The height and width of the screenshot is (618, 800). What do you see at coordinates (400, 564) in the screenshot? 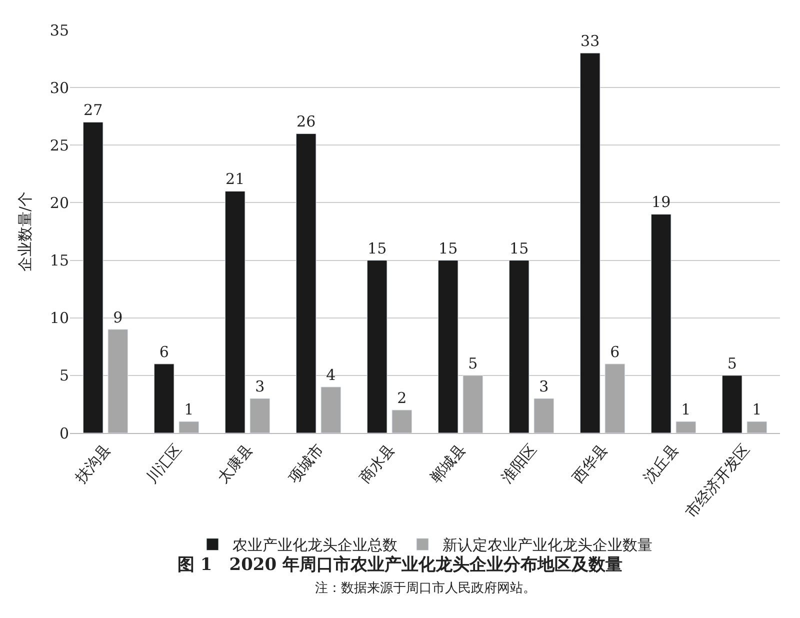
I see `text: 图 1 2020 年周口市农业产业化龙头企业分布地区及数量` at bounding box center [400, 564].